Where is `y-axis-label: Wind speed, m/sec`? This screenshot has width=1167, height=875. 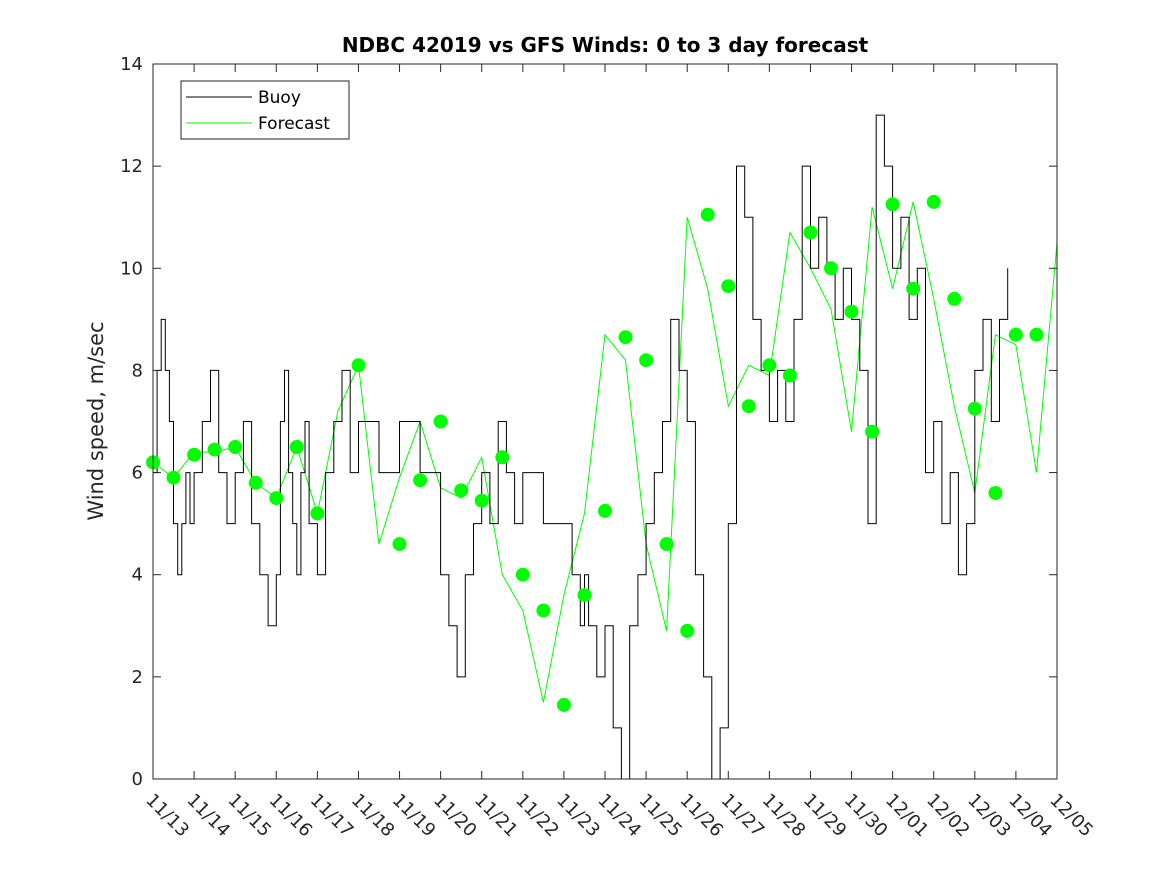 y-axis-label: Wind speed, m/sec is located at coordinates (96, 420).